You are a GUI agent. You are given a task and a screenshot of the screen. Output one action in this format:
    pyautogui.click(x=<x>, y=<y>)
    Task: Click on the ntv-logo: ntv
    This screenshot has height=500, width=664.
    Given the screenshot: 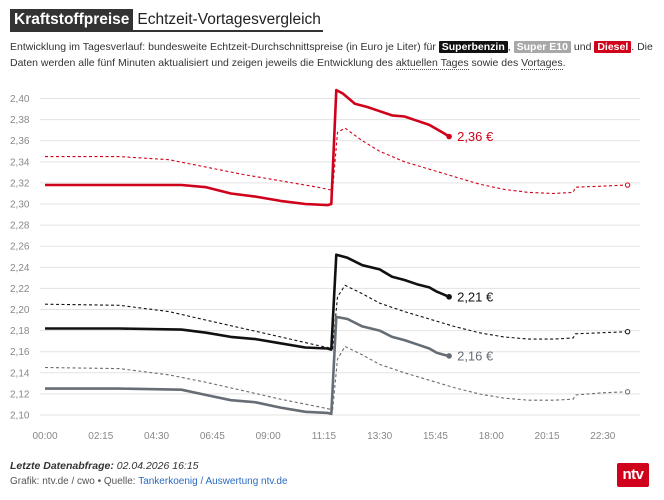 What is the action you would take?
    pyautogui.click(x=633, y=475)
    